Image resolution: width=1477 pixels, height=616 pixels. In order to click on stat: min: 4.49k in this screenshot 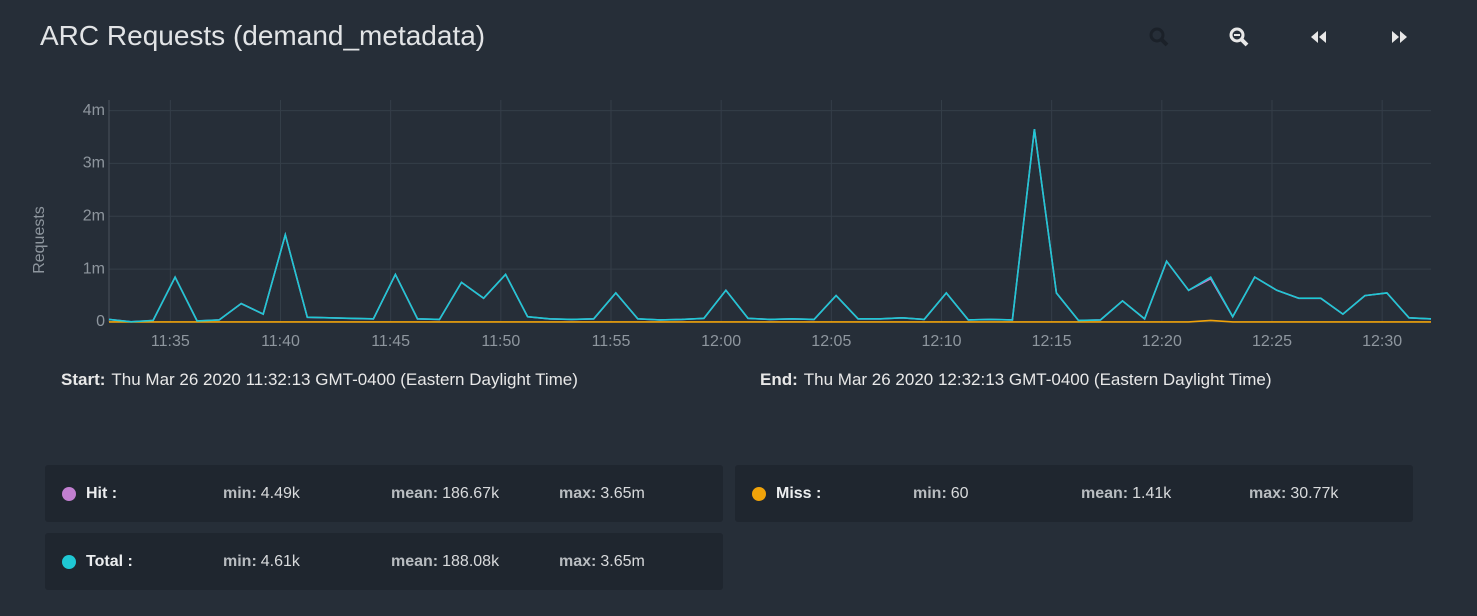, I will do `click(261, 494)`.